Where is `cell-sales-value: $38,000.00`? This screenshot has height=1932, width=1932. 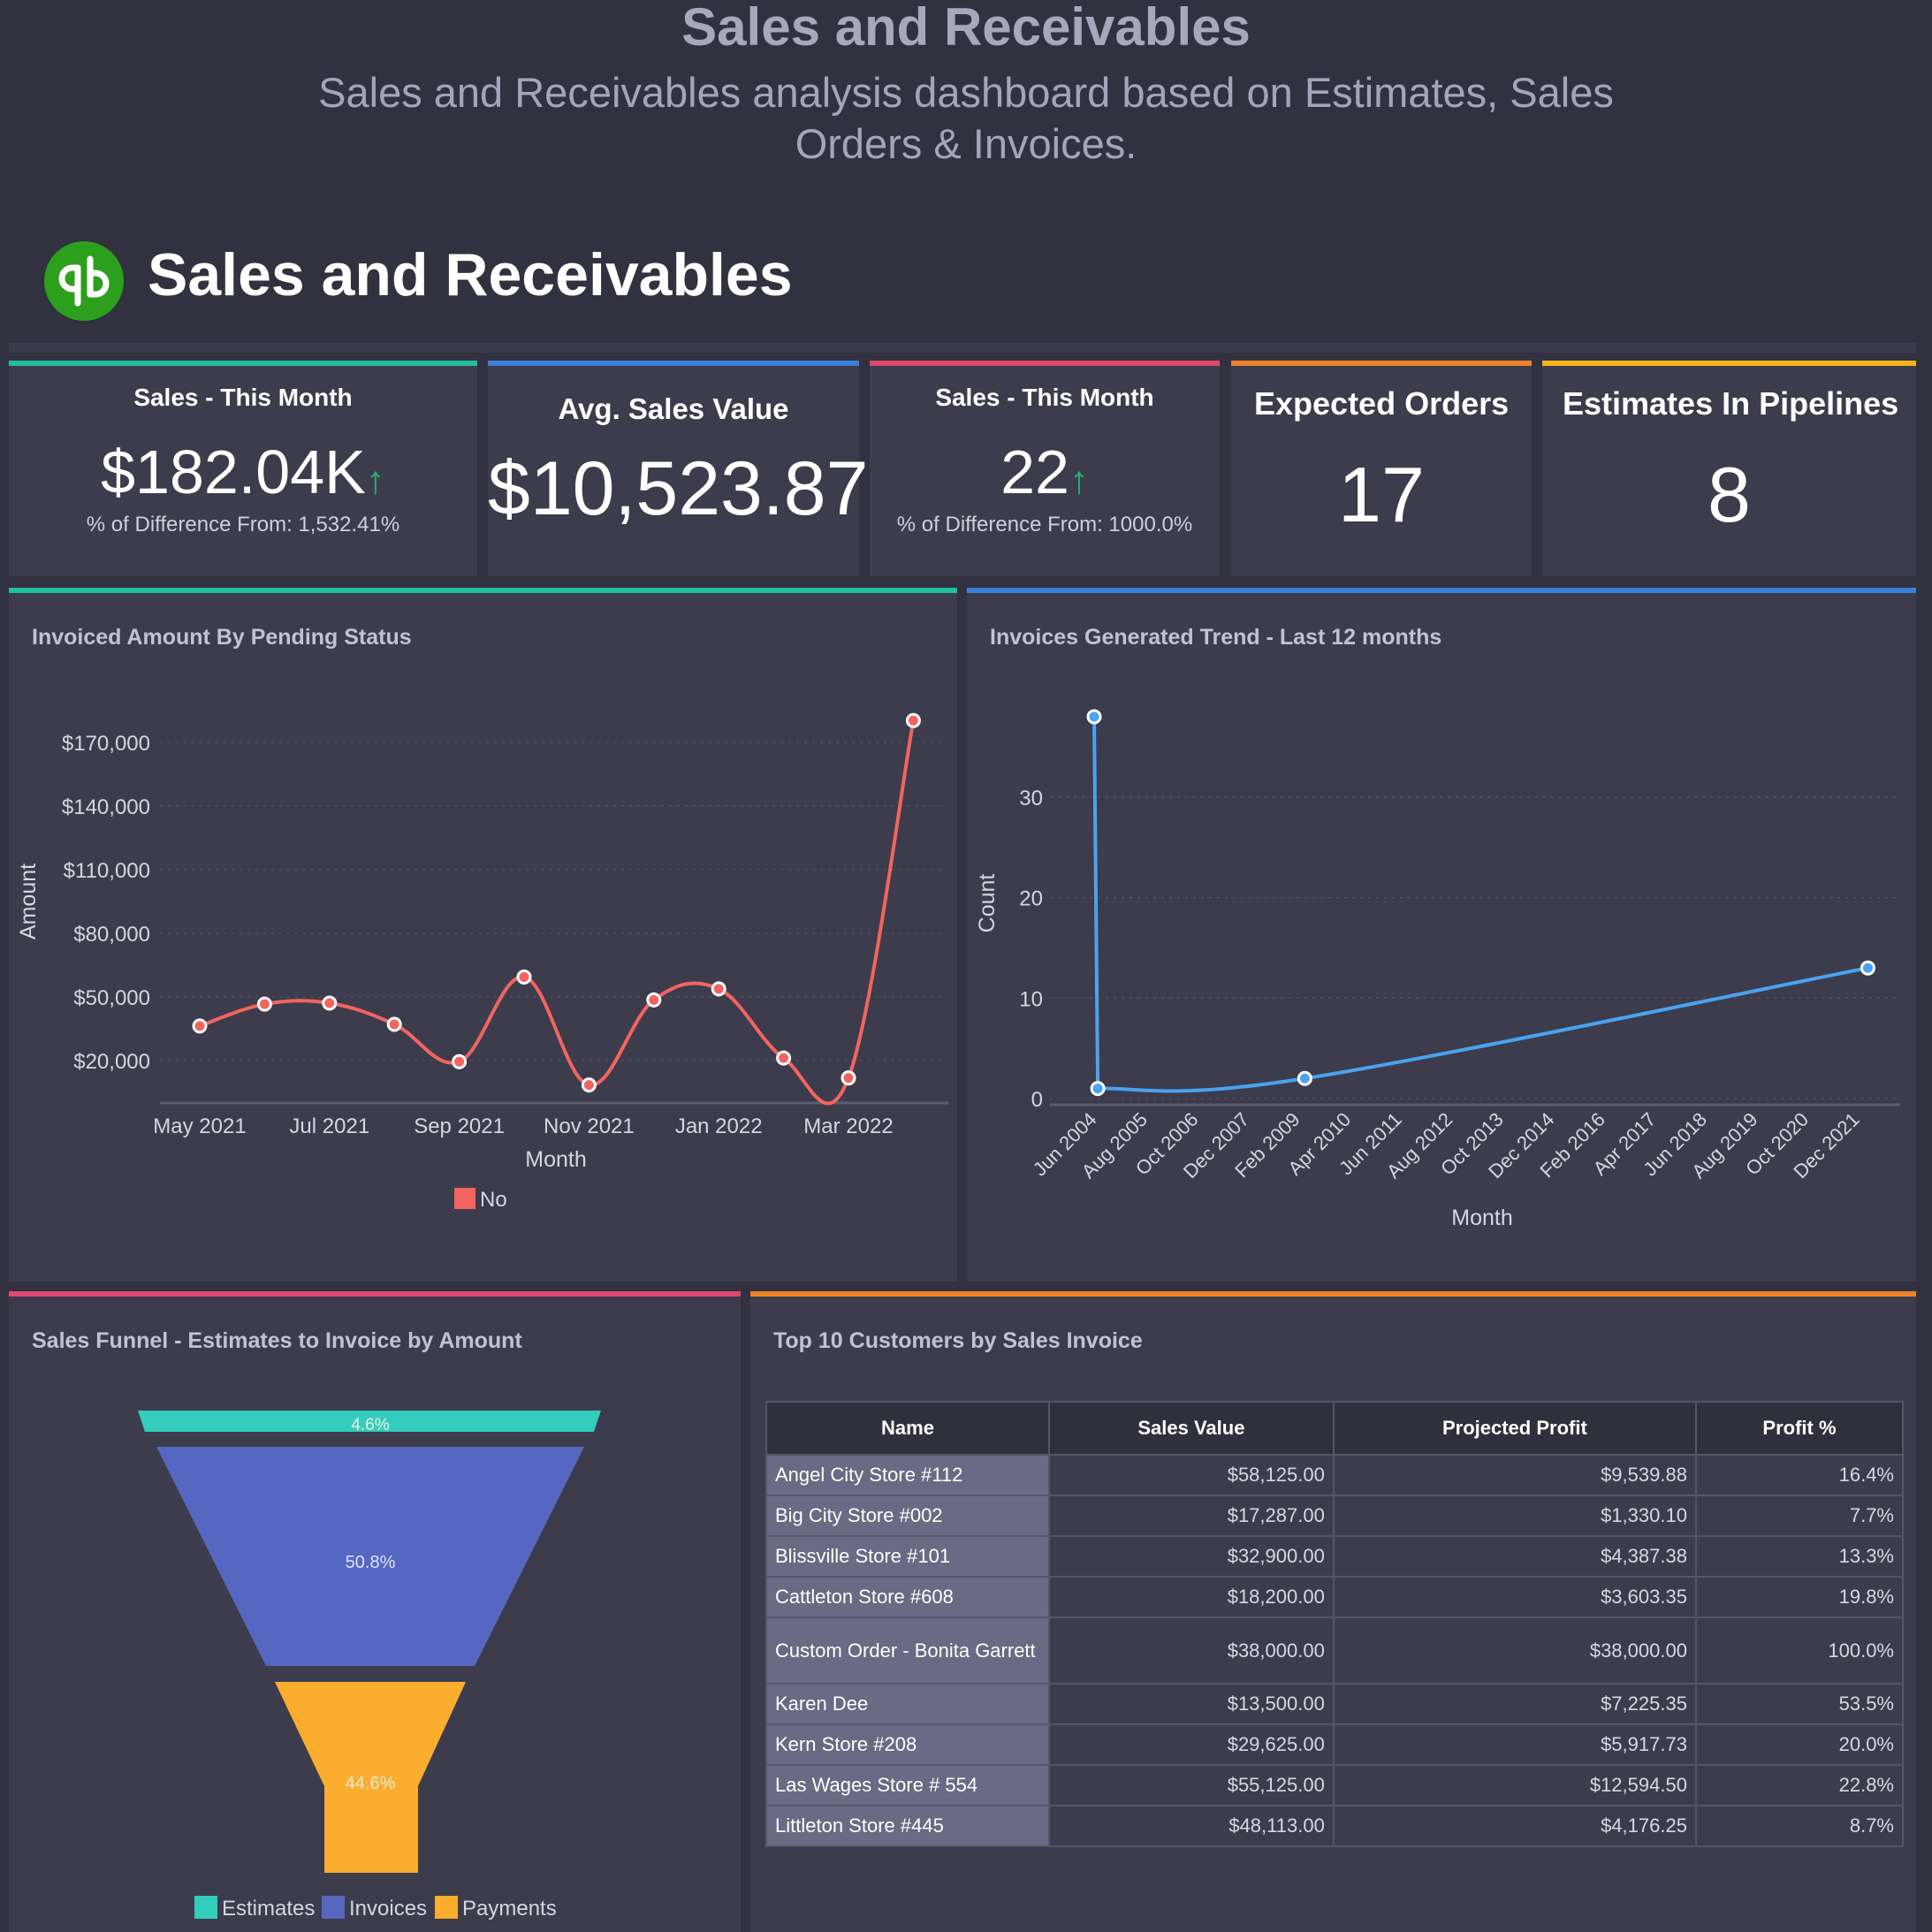 cell-sales-value: $38,000.00 is located at coordinates (1192, 1650).